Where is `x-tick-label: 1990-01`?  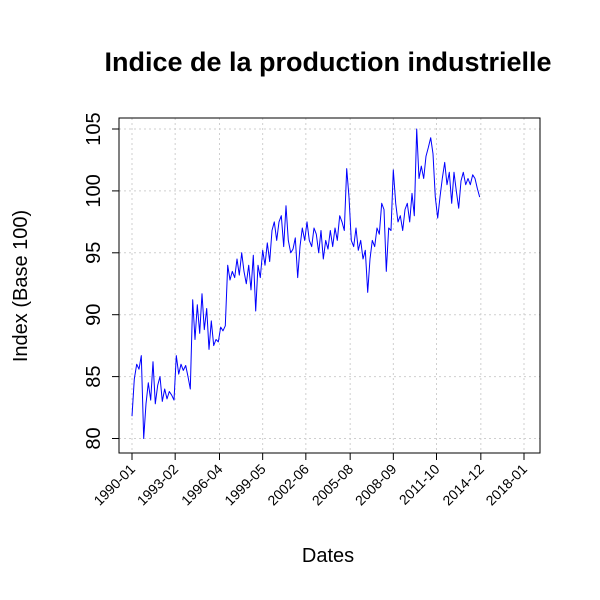
x-tick-label: 1990-01 is located at coordinates (114, 485).